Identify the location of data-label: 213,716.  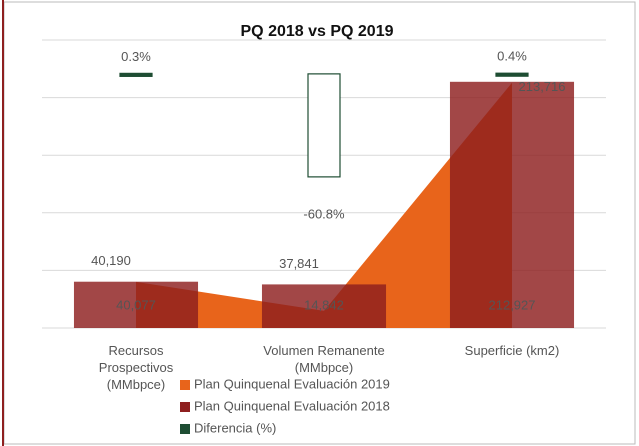
(542, 86).